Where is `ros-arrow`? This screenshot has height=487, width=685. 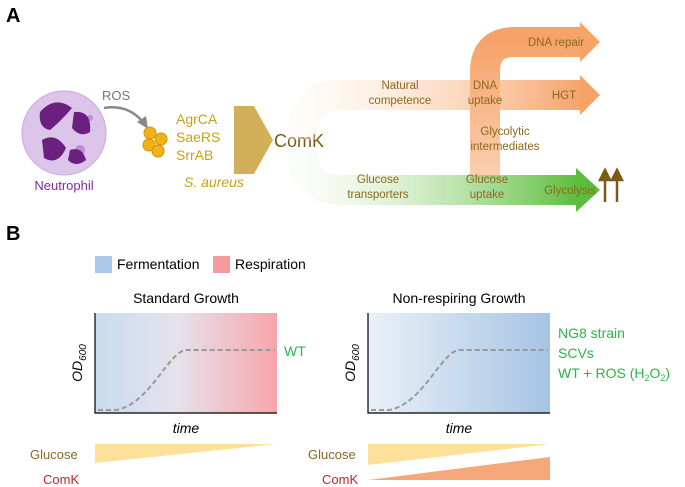 ros-arrow is located at coordinates (123, 114).